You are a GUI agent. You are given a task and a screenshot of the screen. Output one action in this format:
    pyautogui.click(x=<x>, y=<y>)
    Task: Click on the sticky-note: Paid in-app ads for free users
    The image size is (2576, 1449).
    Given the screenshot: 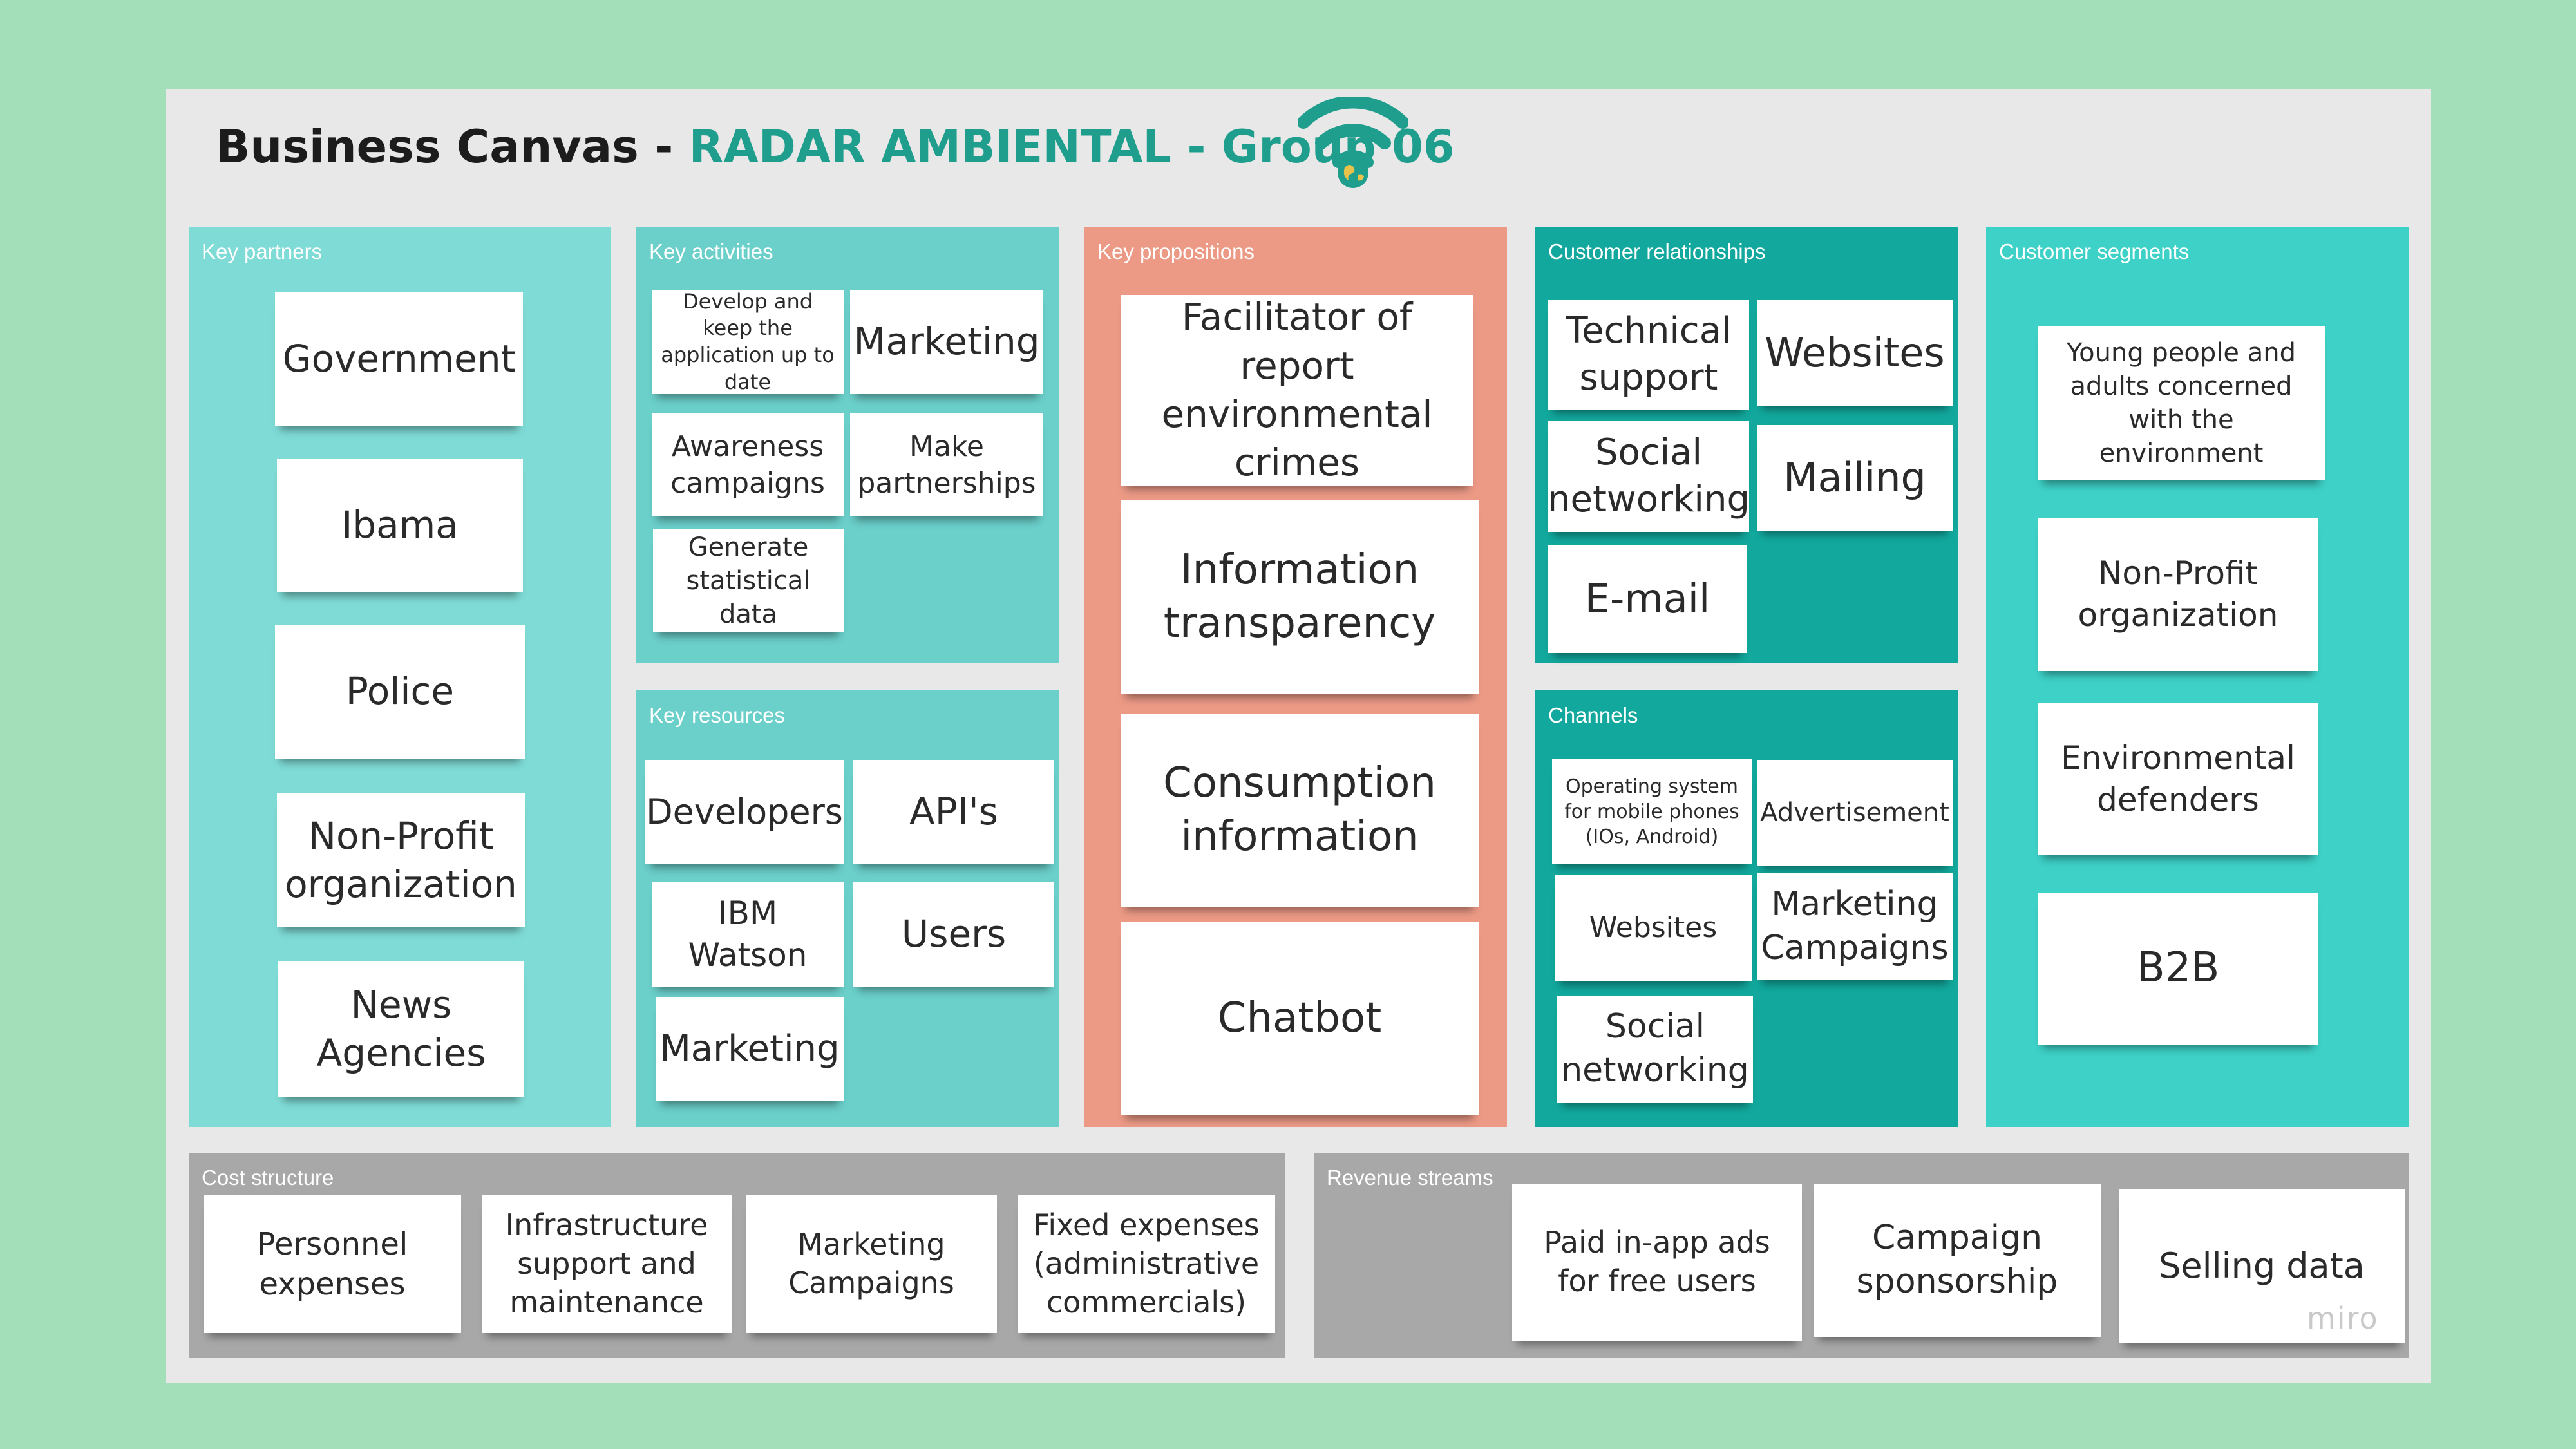 What is the action you would take?
    pyautogui.click(x=1657, y=1262)
    